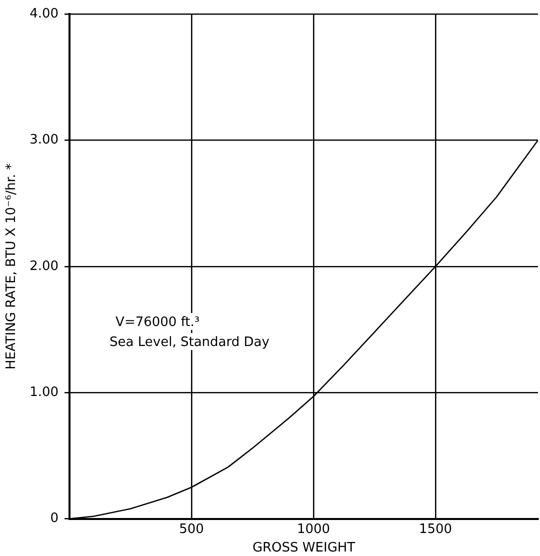  What do you see at coordinates (44, 266) in the screenshot?
I see `y-tick-label: 2.00` at bounding box center [44, 266].